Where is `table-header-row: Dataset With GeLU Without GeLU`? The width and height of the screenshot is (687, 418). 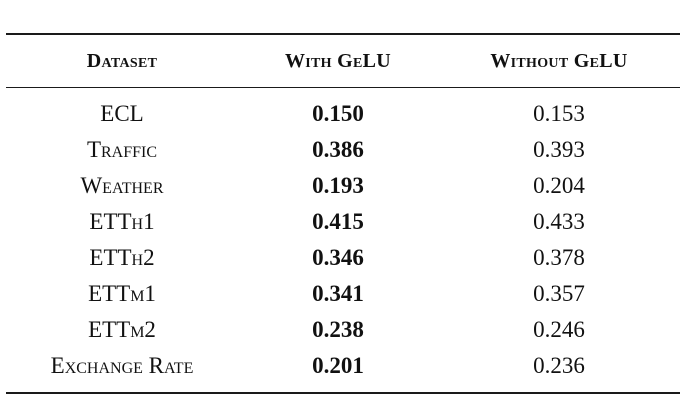
table-header-row: Dataset With GeLU Without GeLU is located at coordinates (343, 61).